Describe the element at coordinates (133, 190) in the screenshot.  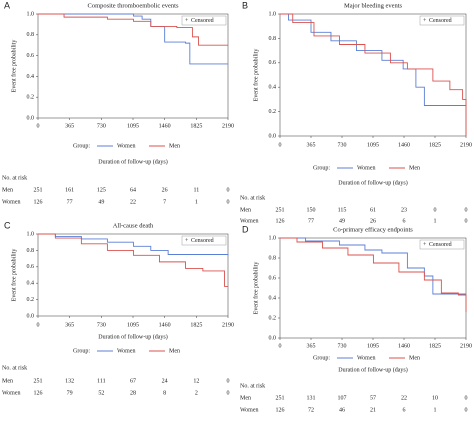
I see `risk-count: 64` at that location.